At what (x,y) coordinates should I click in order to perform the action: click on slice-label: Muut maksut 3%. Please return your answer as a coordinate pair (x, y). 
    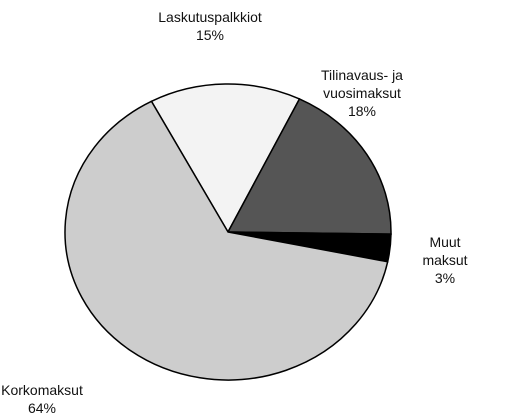
    Looking at the image, I should click on (445, 260).